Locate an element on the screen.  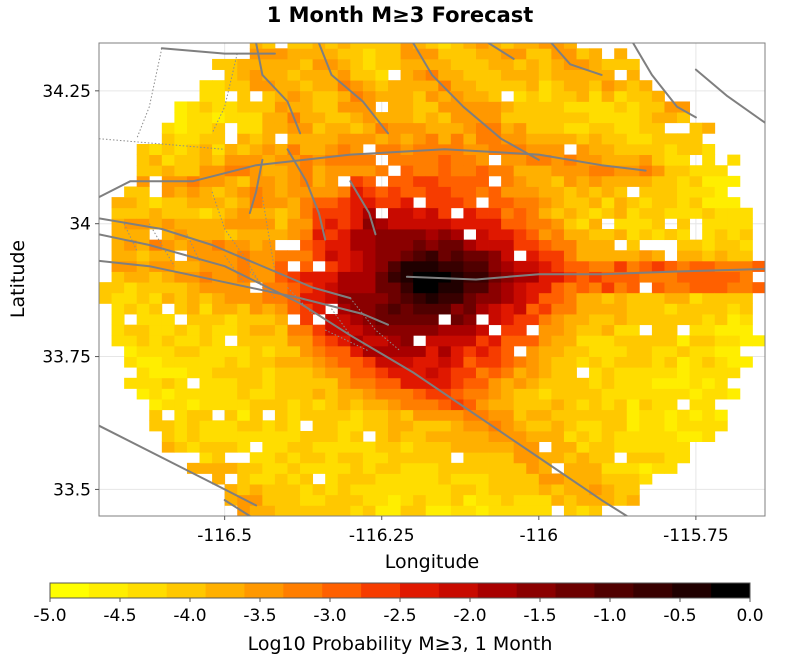
chart-title: 1 Month M≥3 Forecast is located at coordinates (400, 15).